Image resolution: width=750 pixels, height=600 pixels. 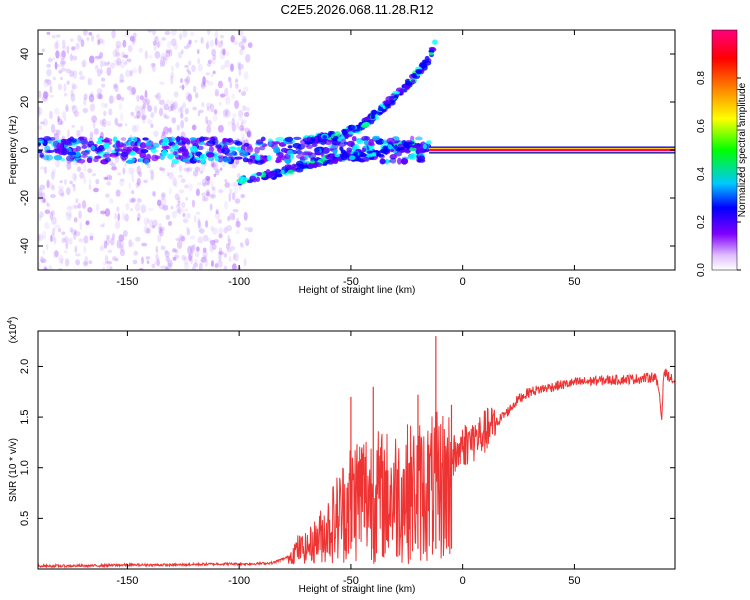 What do you see at coordinates (463, 282) in the screenshot?
I see `x-tick-label: 0` at bounding box center [463, 282].